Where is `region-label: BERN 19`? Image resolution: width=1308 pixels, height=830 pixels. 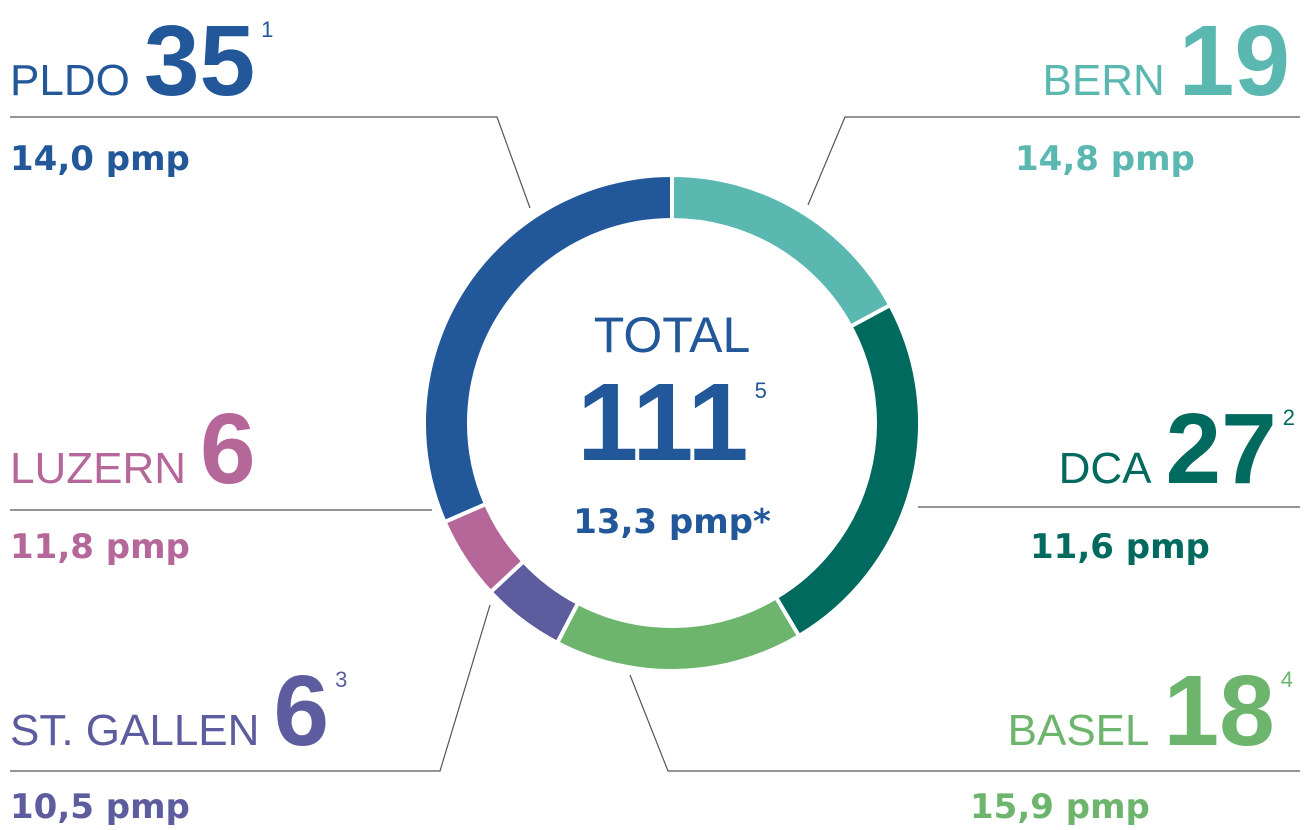
region-label: BERN 19 is located at coordinates (1166, 61).